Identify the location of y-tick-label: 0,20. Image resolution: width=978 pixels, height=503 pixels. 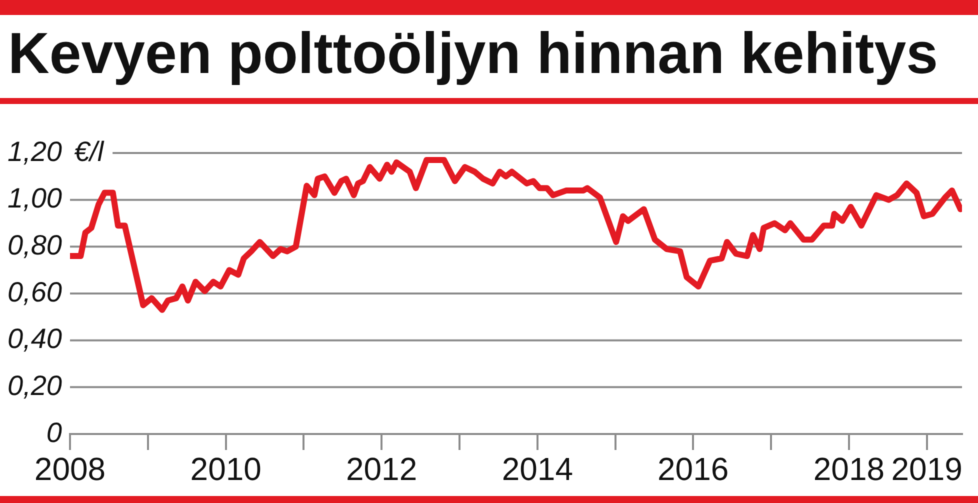
(35, 385).